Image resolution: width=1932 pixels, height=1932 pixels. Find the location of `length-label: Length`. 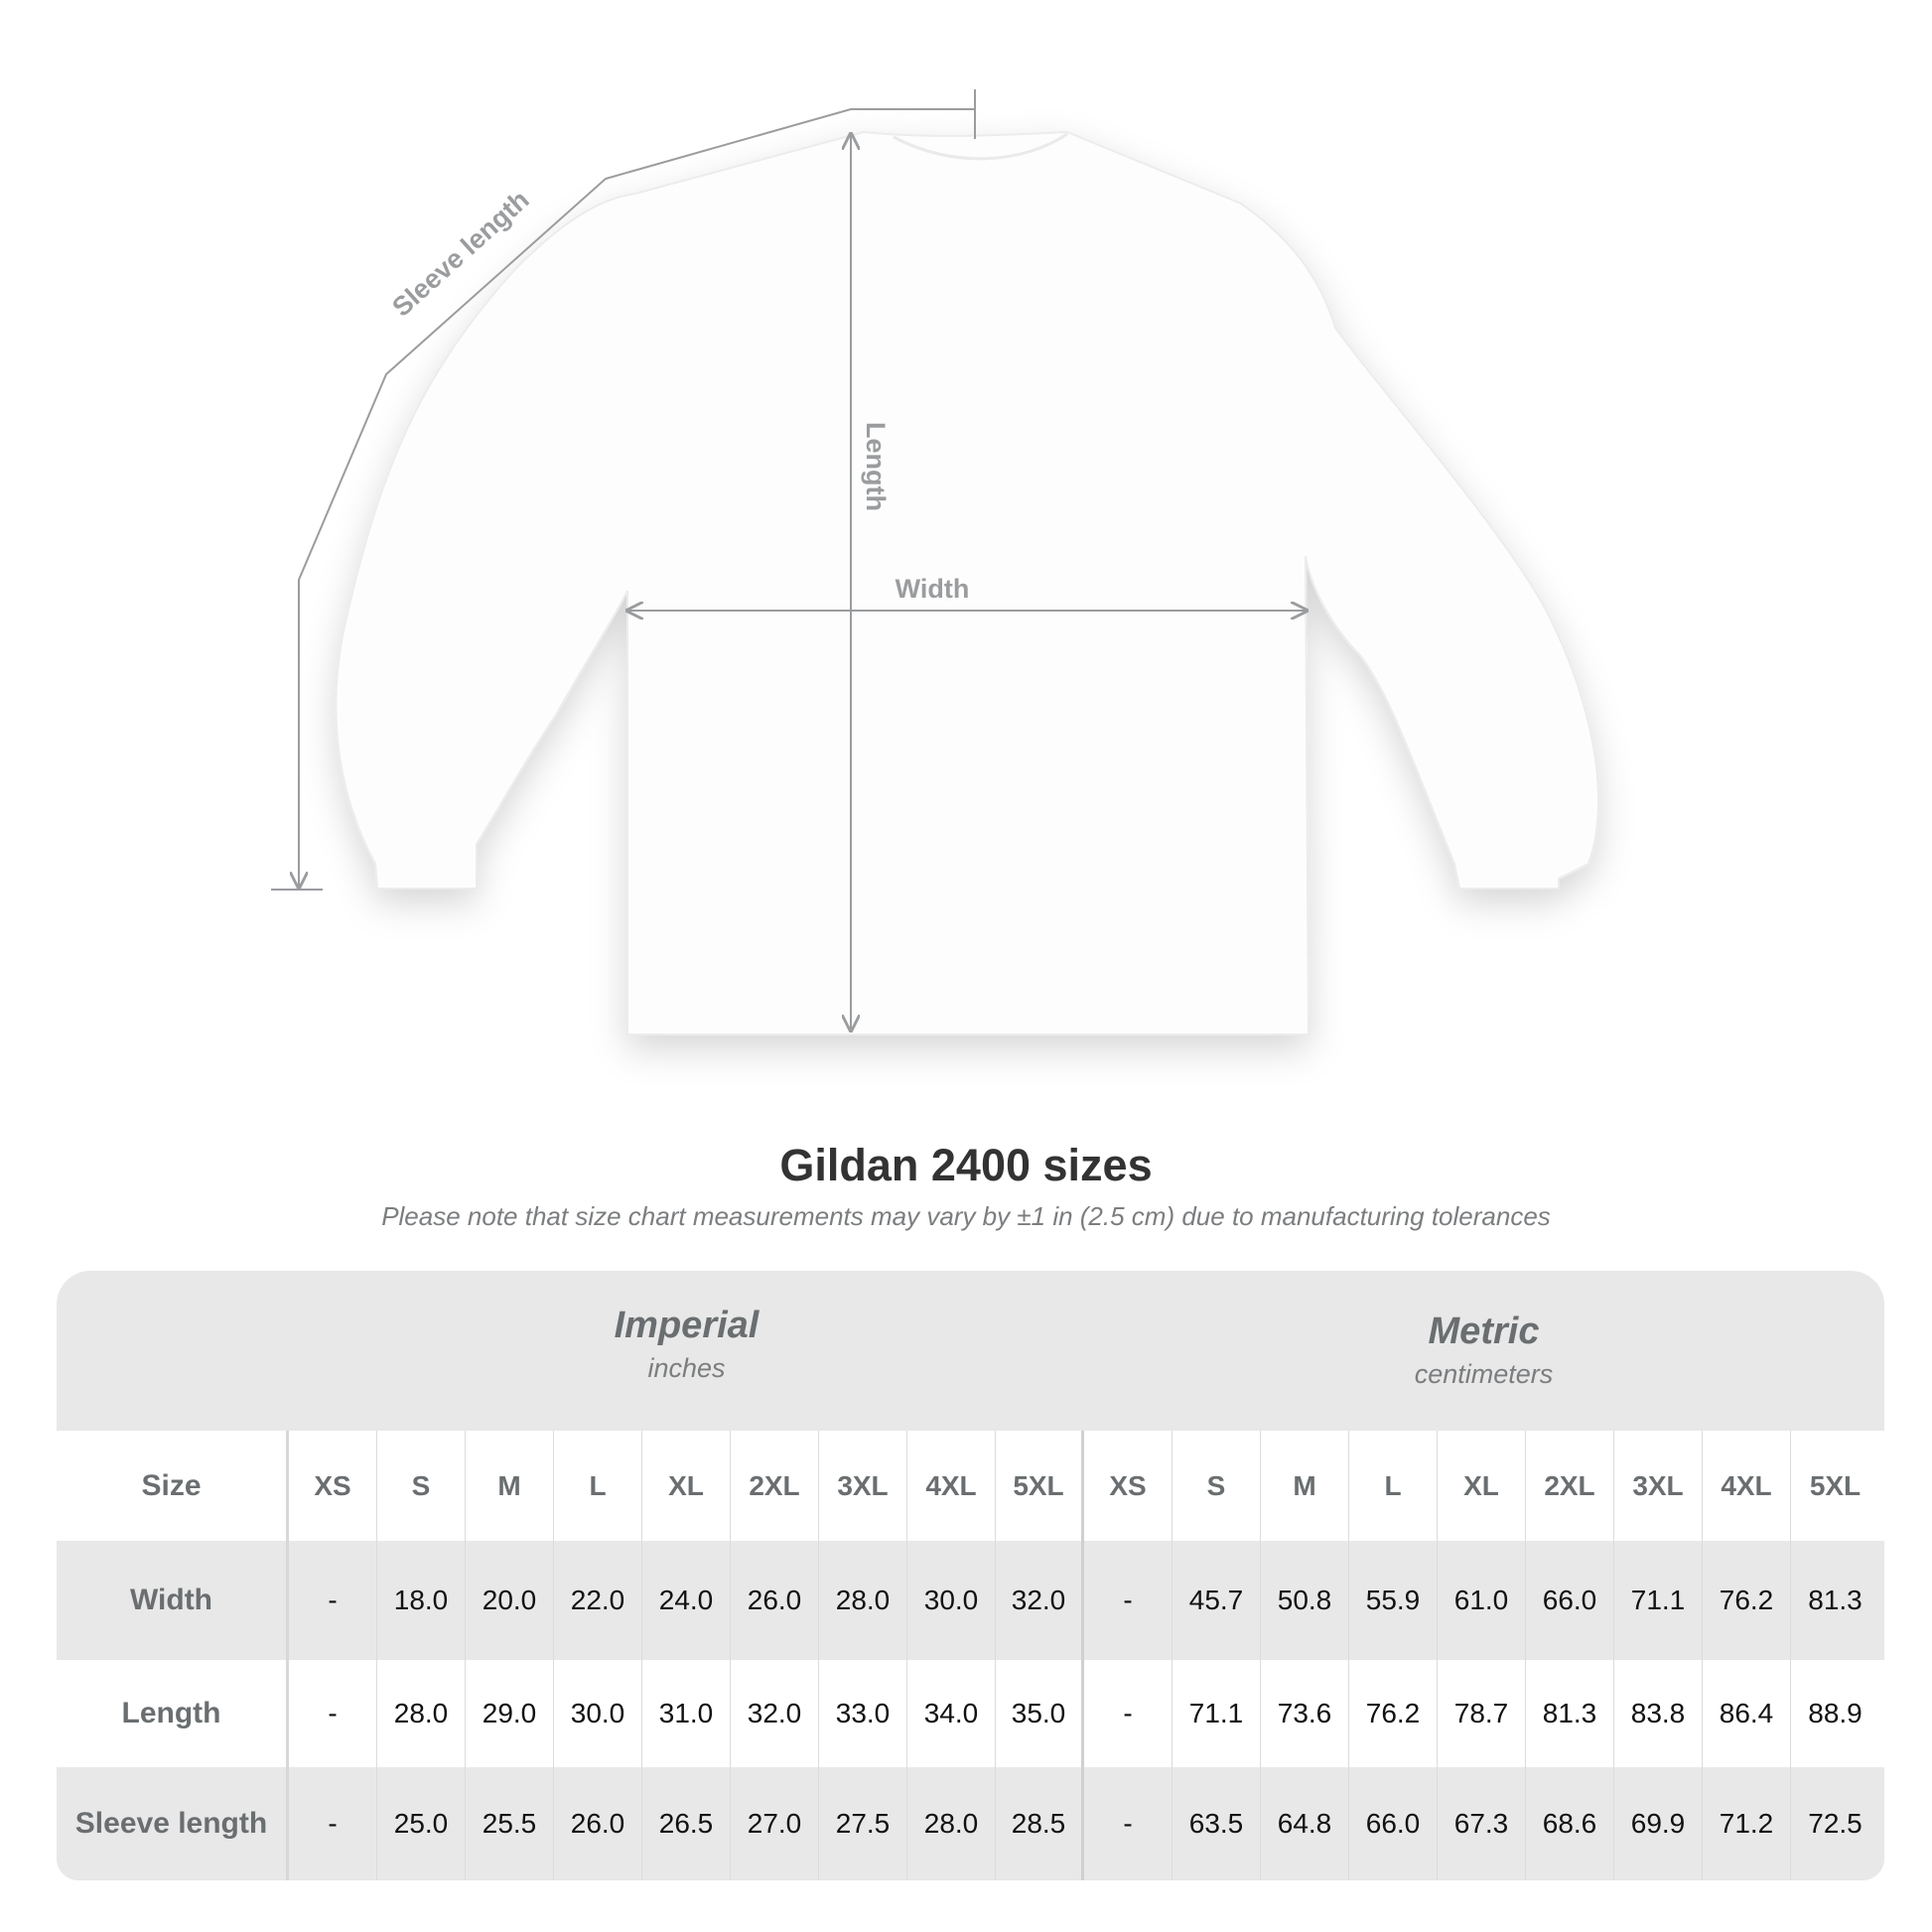

length-label: Length is located at coordinates (876, 466).